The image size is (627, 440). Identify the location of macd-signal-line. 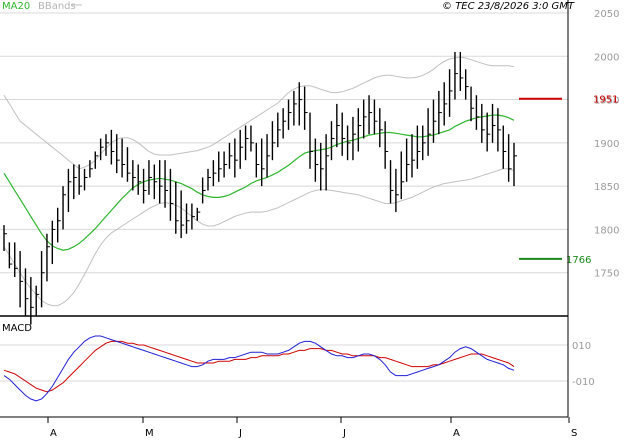
(259, 366).